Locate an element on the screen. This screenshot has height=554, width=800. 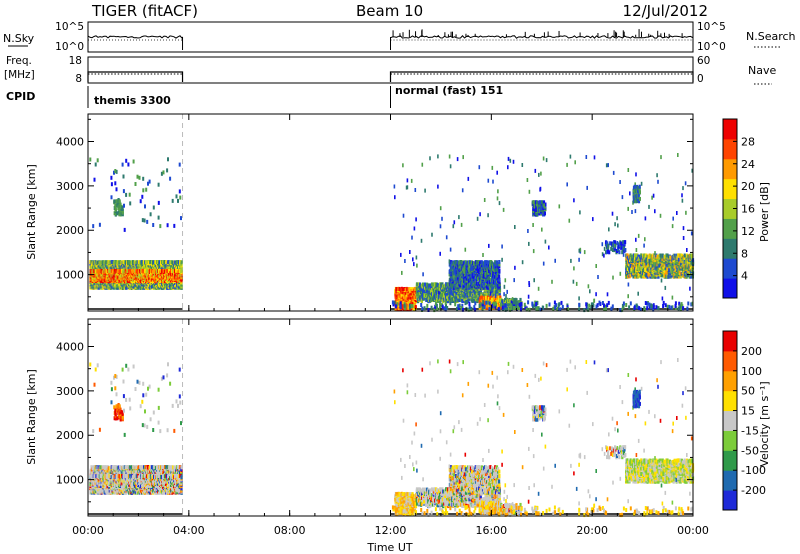
freq-unit-label: [MHz] is located at coordinates (19, 75).